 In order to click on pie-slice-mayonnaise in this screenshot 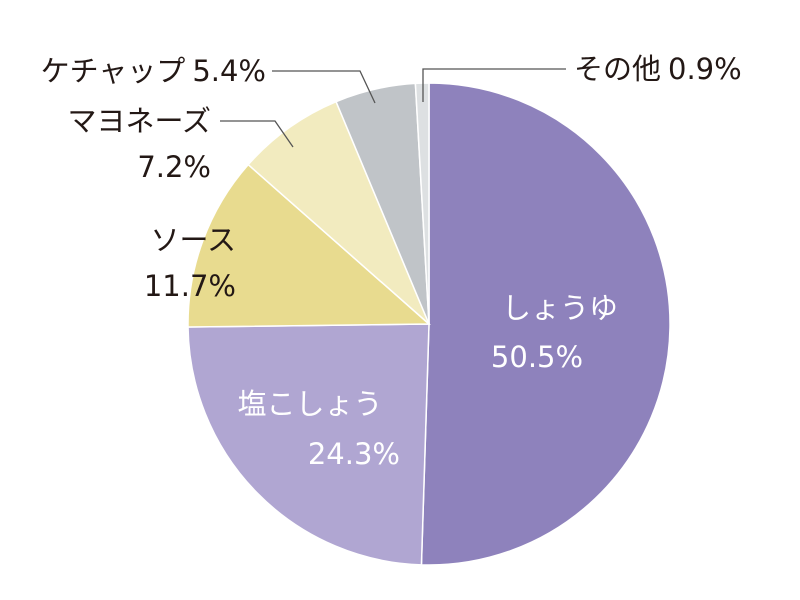, I will do `click(338, 212)`.